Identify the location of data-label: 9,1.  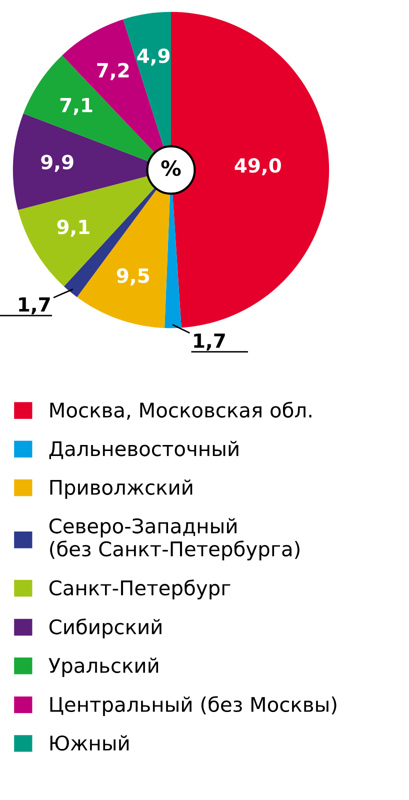
(73, 228).